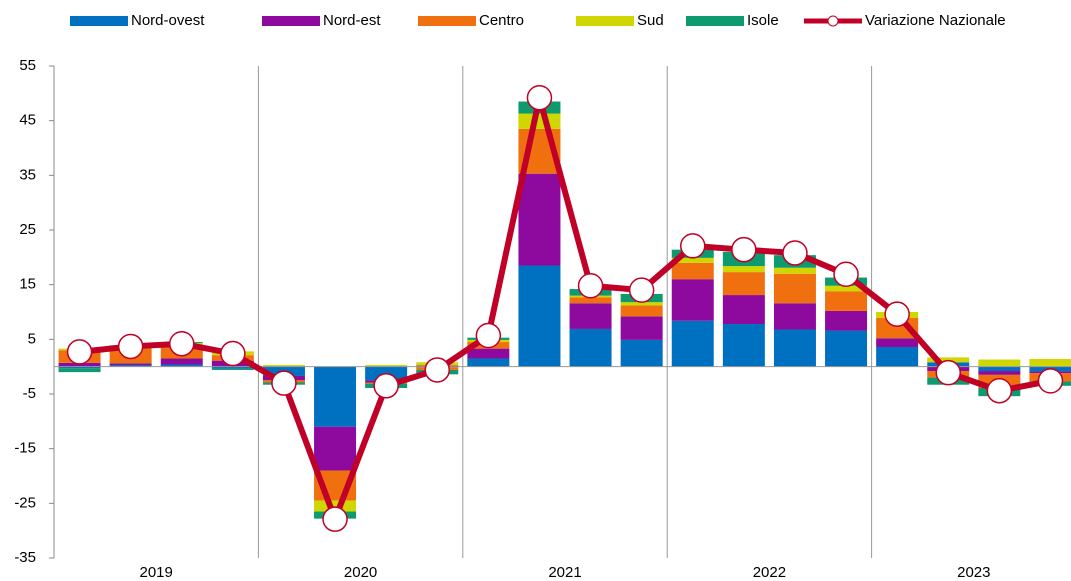 Image resolution: width=1071 pixels, height=581 pixels. What do you see at coordinates (27, 174) in the screenshot?
I see `y-tick-label: 35` at bounding box center [27, 174].